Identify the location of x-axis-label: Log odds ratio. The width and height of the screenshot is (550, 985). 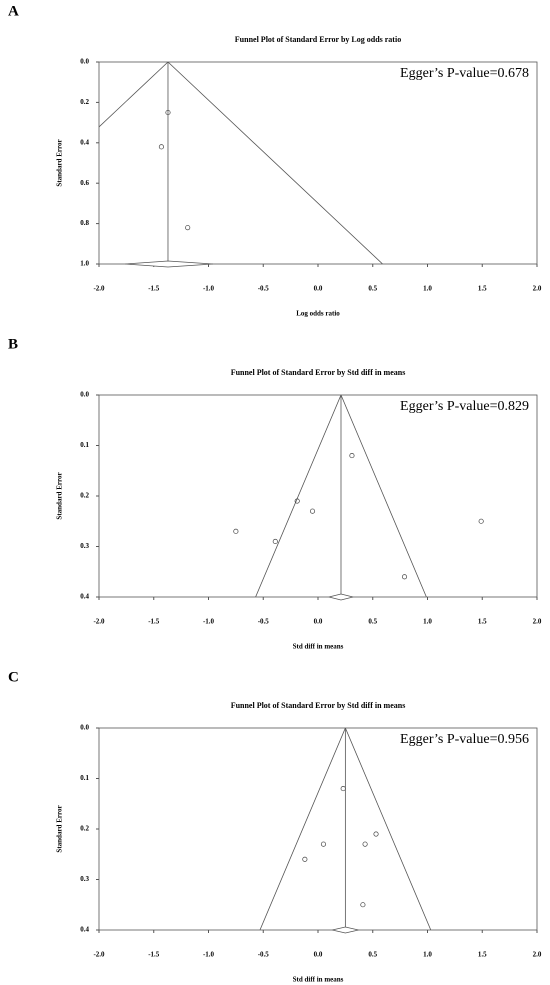
(318, 314).